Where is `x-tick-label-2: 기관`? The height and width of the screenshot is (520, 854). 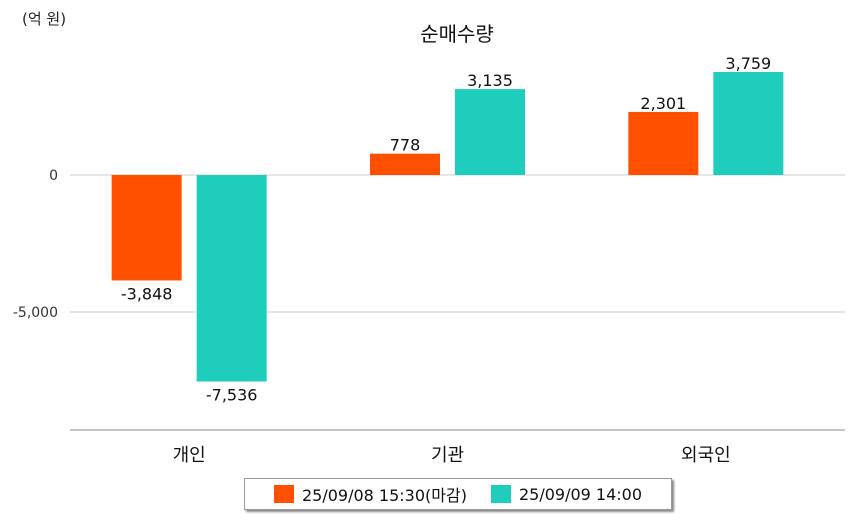 x-tick-label-2: 기관 is located at coordinates (447, 455).